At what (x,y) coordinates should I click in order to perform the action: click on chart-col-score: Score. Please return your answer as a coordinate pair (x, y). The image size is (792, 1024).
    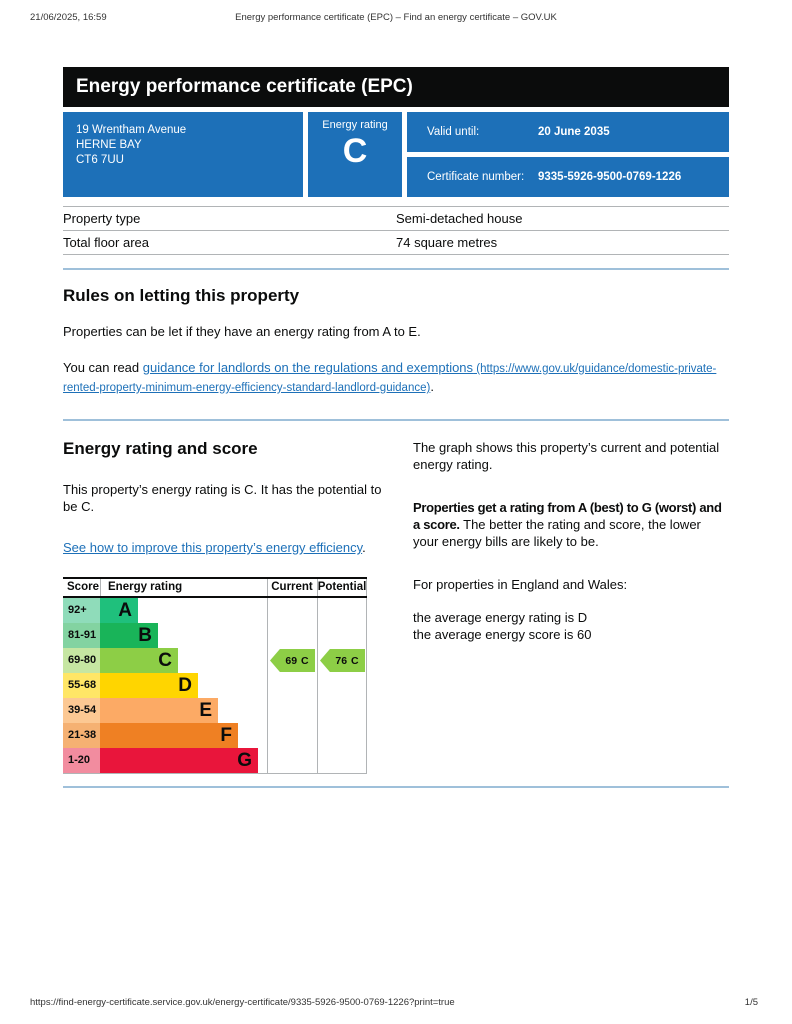
    Looking at the image, I should click on (83, 587).